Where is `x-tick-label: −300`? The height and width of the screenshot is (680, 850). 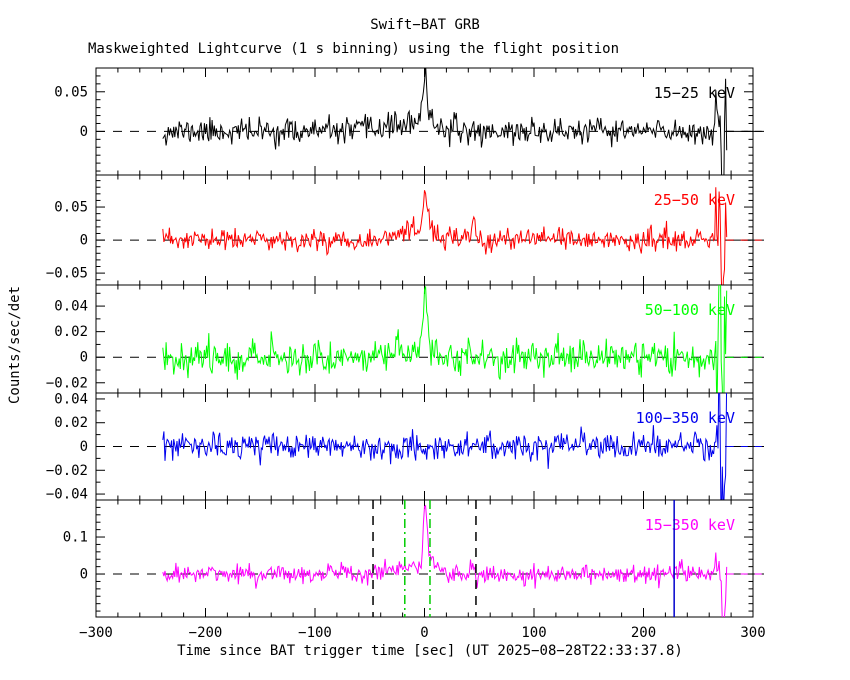 x-tick-label: −300 is located at coordinates (96, 633).